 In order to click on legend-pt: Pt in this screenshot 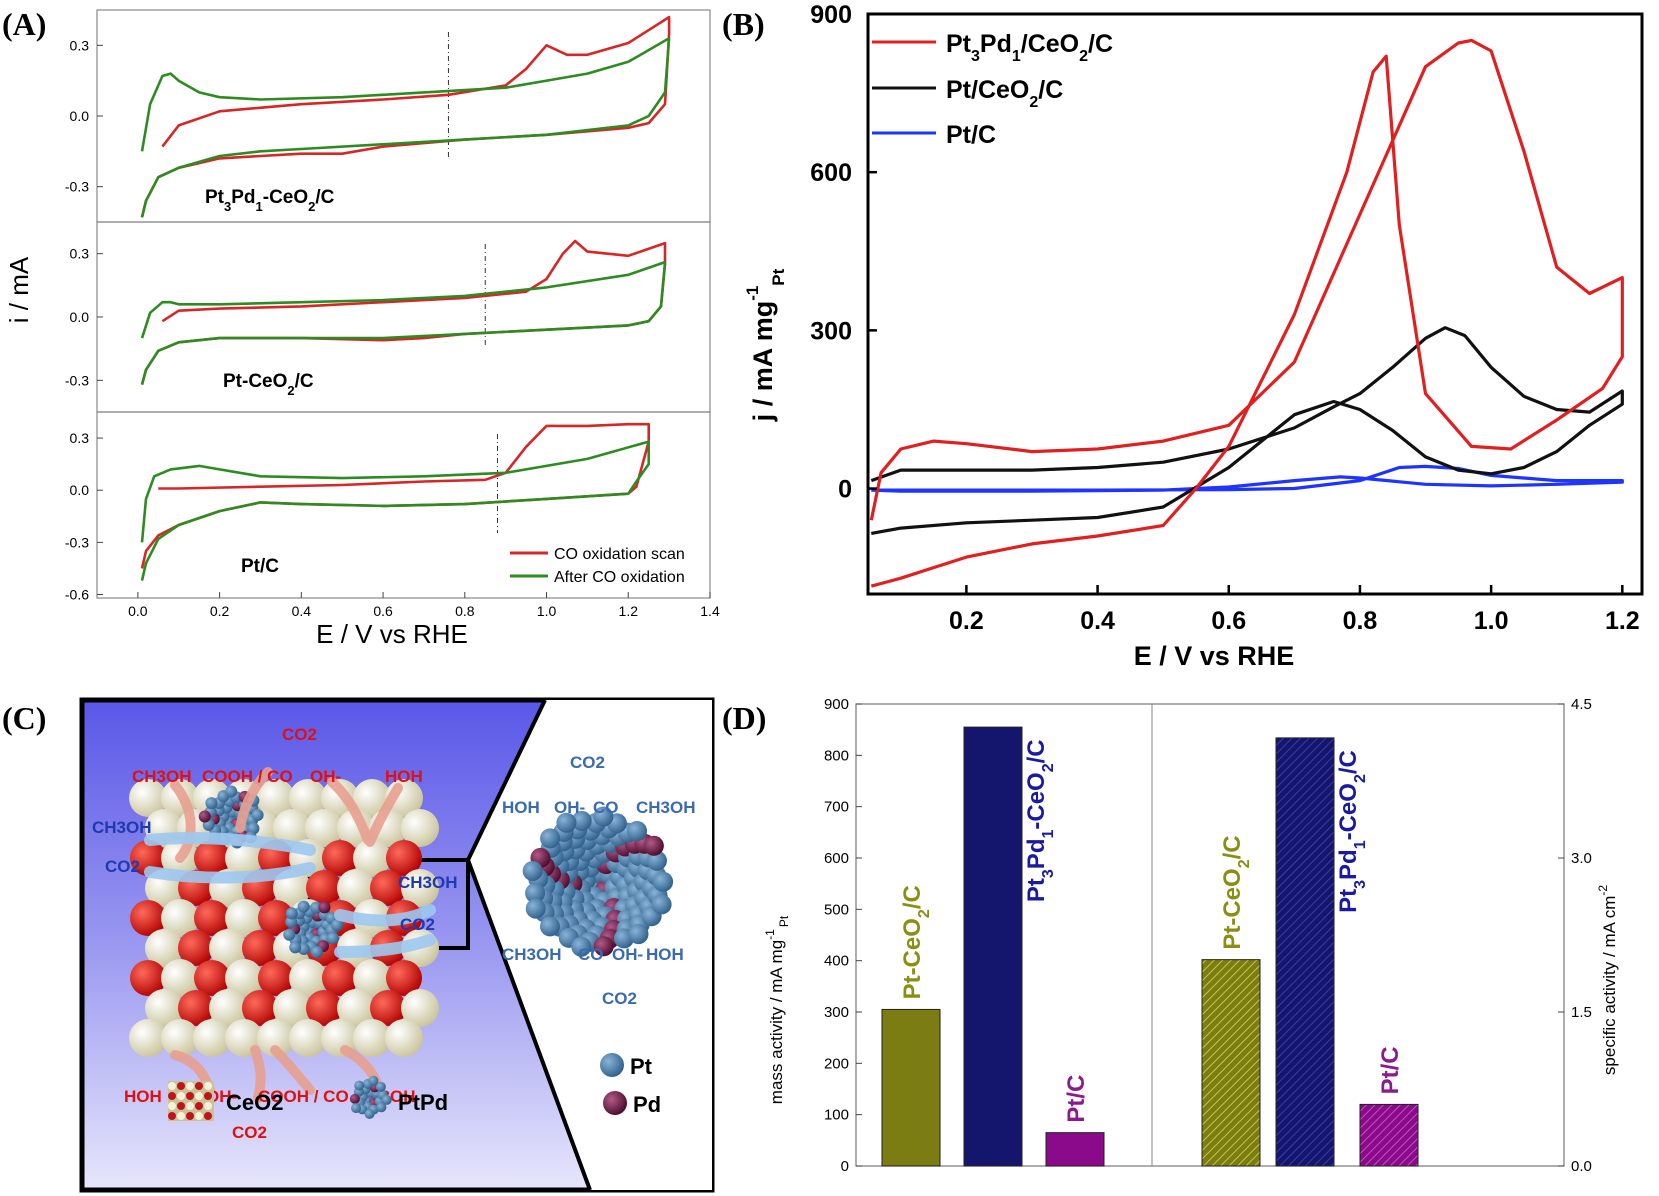, I will do `click(641, 1066)`.